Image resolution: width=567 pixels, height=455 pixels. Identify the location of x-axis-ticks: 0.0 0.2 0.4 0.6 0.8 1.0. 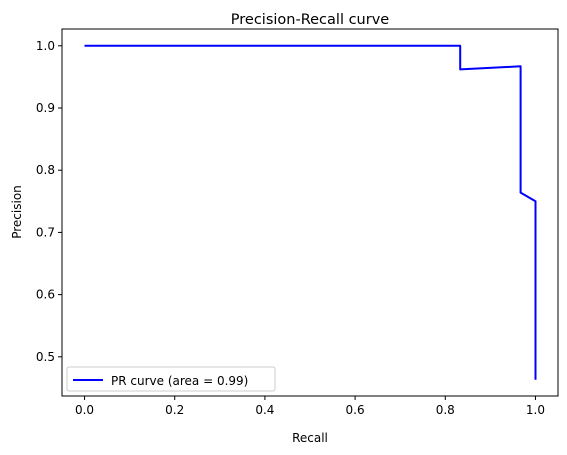
(310, 406).